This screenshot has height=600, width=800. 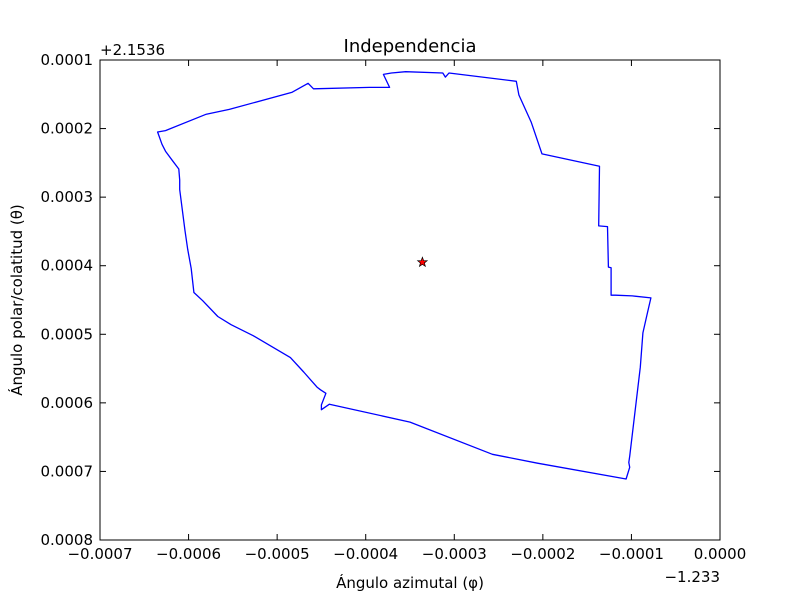 What do you see at coordinates (99, 554) in the screenshot?
I see `x-tick-label: −0.0007` at bounding box center [99, 554].